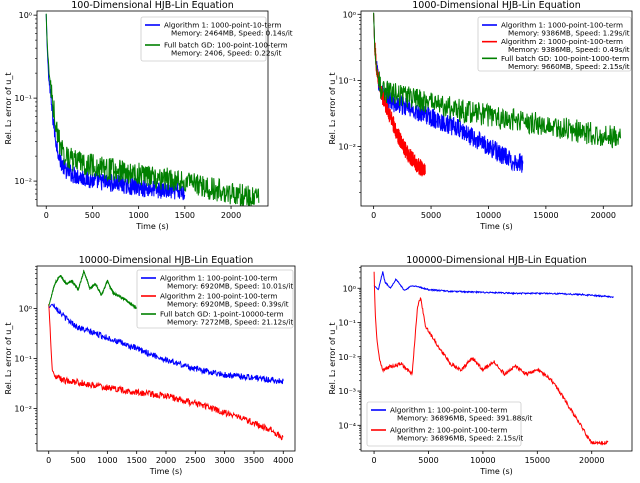 Image resolution: width=640 pixels, height=483 pixels. What do you see at coordinates (347, 425) in the screenshot?
I see `y-tick-label: 10⁻⁴` at bounding box center [347, 425].